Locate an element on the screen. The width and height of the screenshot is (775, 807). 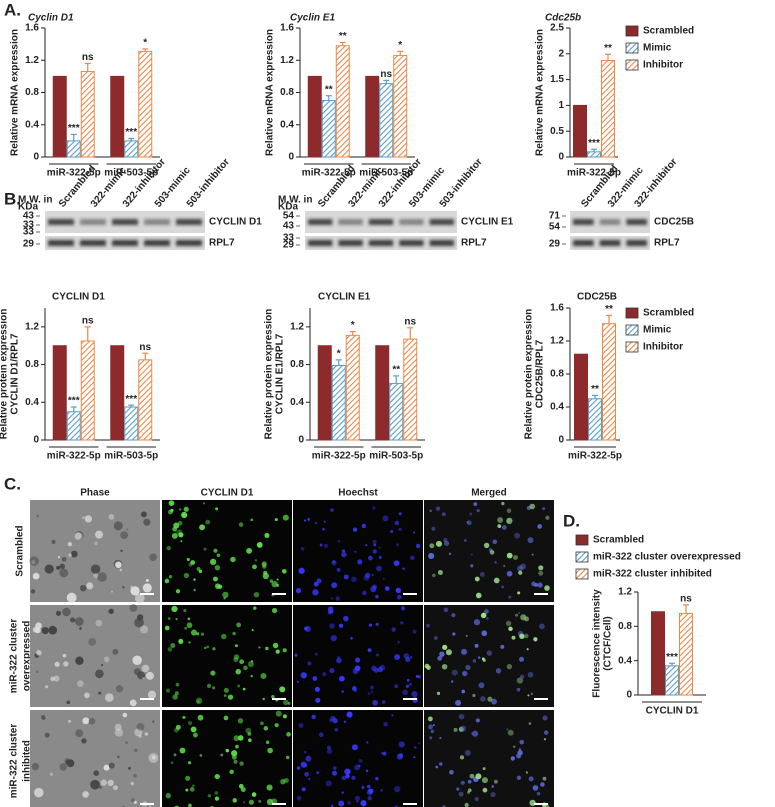
y-tick-label: 1.5 is located at coordinates (557, 79).